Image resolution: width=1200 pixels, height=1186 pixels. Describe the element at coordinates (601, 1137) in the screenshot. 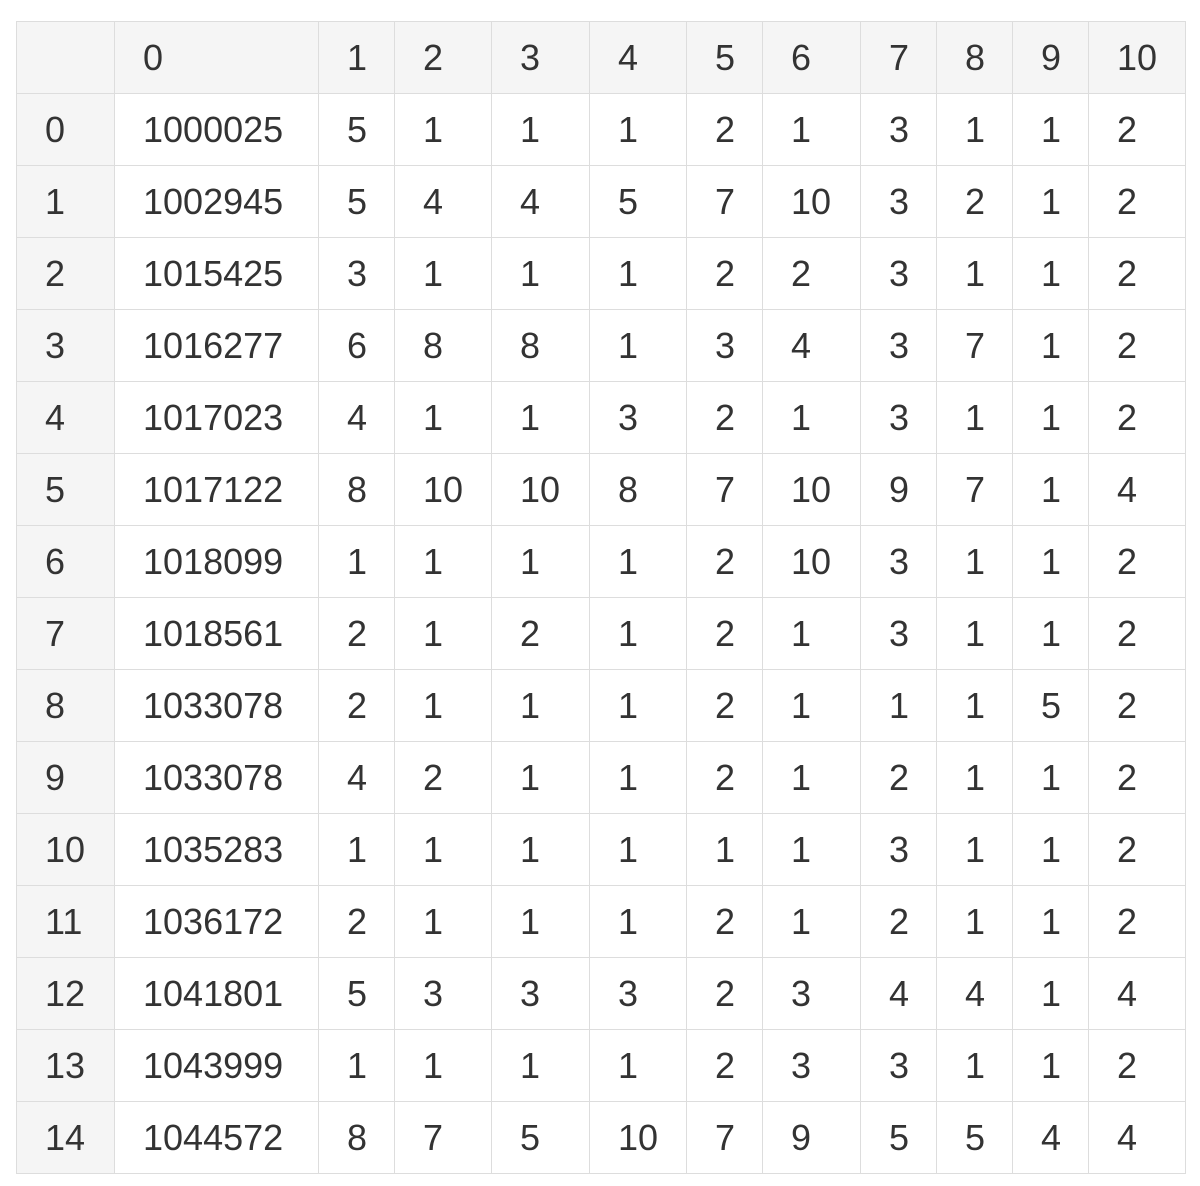

I see `table-row: 14 1044572 8 7 5 10 7 9 5 5 4 4` at that location.